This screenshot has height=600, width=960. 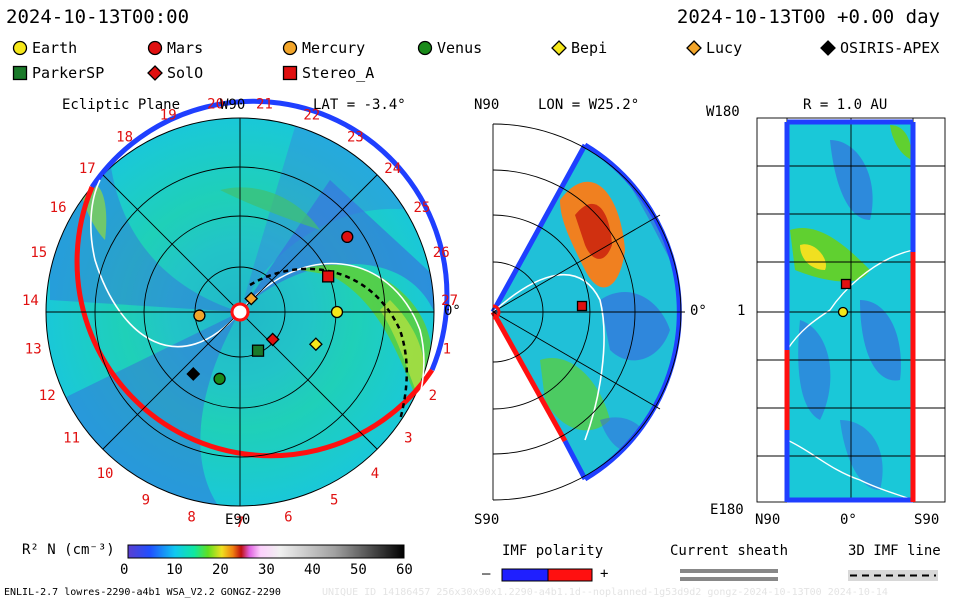 I want to click on carrington-label: 4, so click(x=375, y=474).